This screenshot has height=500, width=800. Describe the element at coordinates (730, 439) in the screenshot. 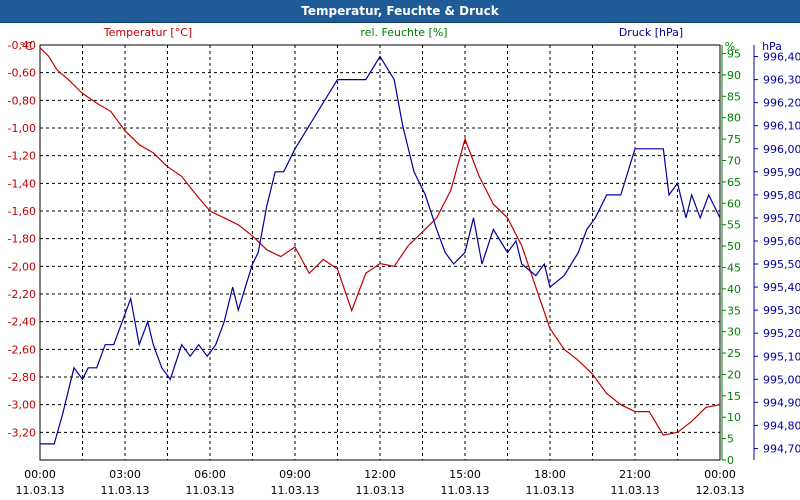

I see `humidity-tick-label: 5` at that location.